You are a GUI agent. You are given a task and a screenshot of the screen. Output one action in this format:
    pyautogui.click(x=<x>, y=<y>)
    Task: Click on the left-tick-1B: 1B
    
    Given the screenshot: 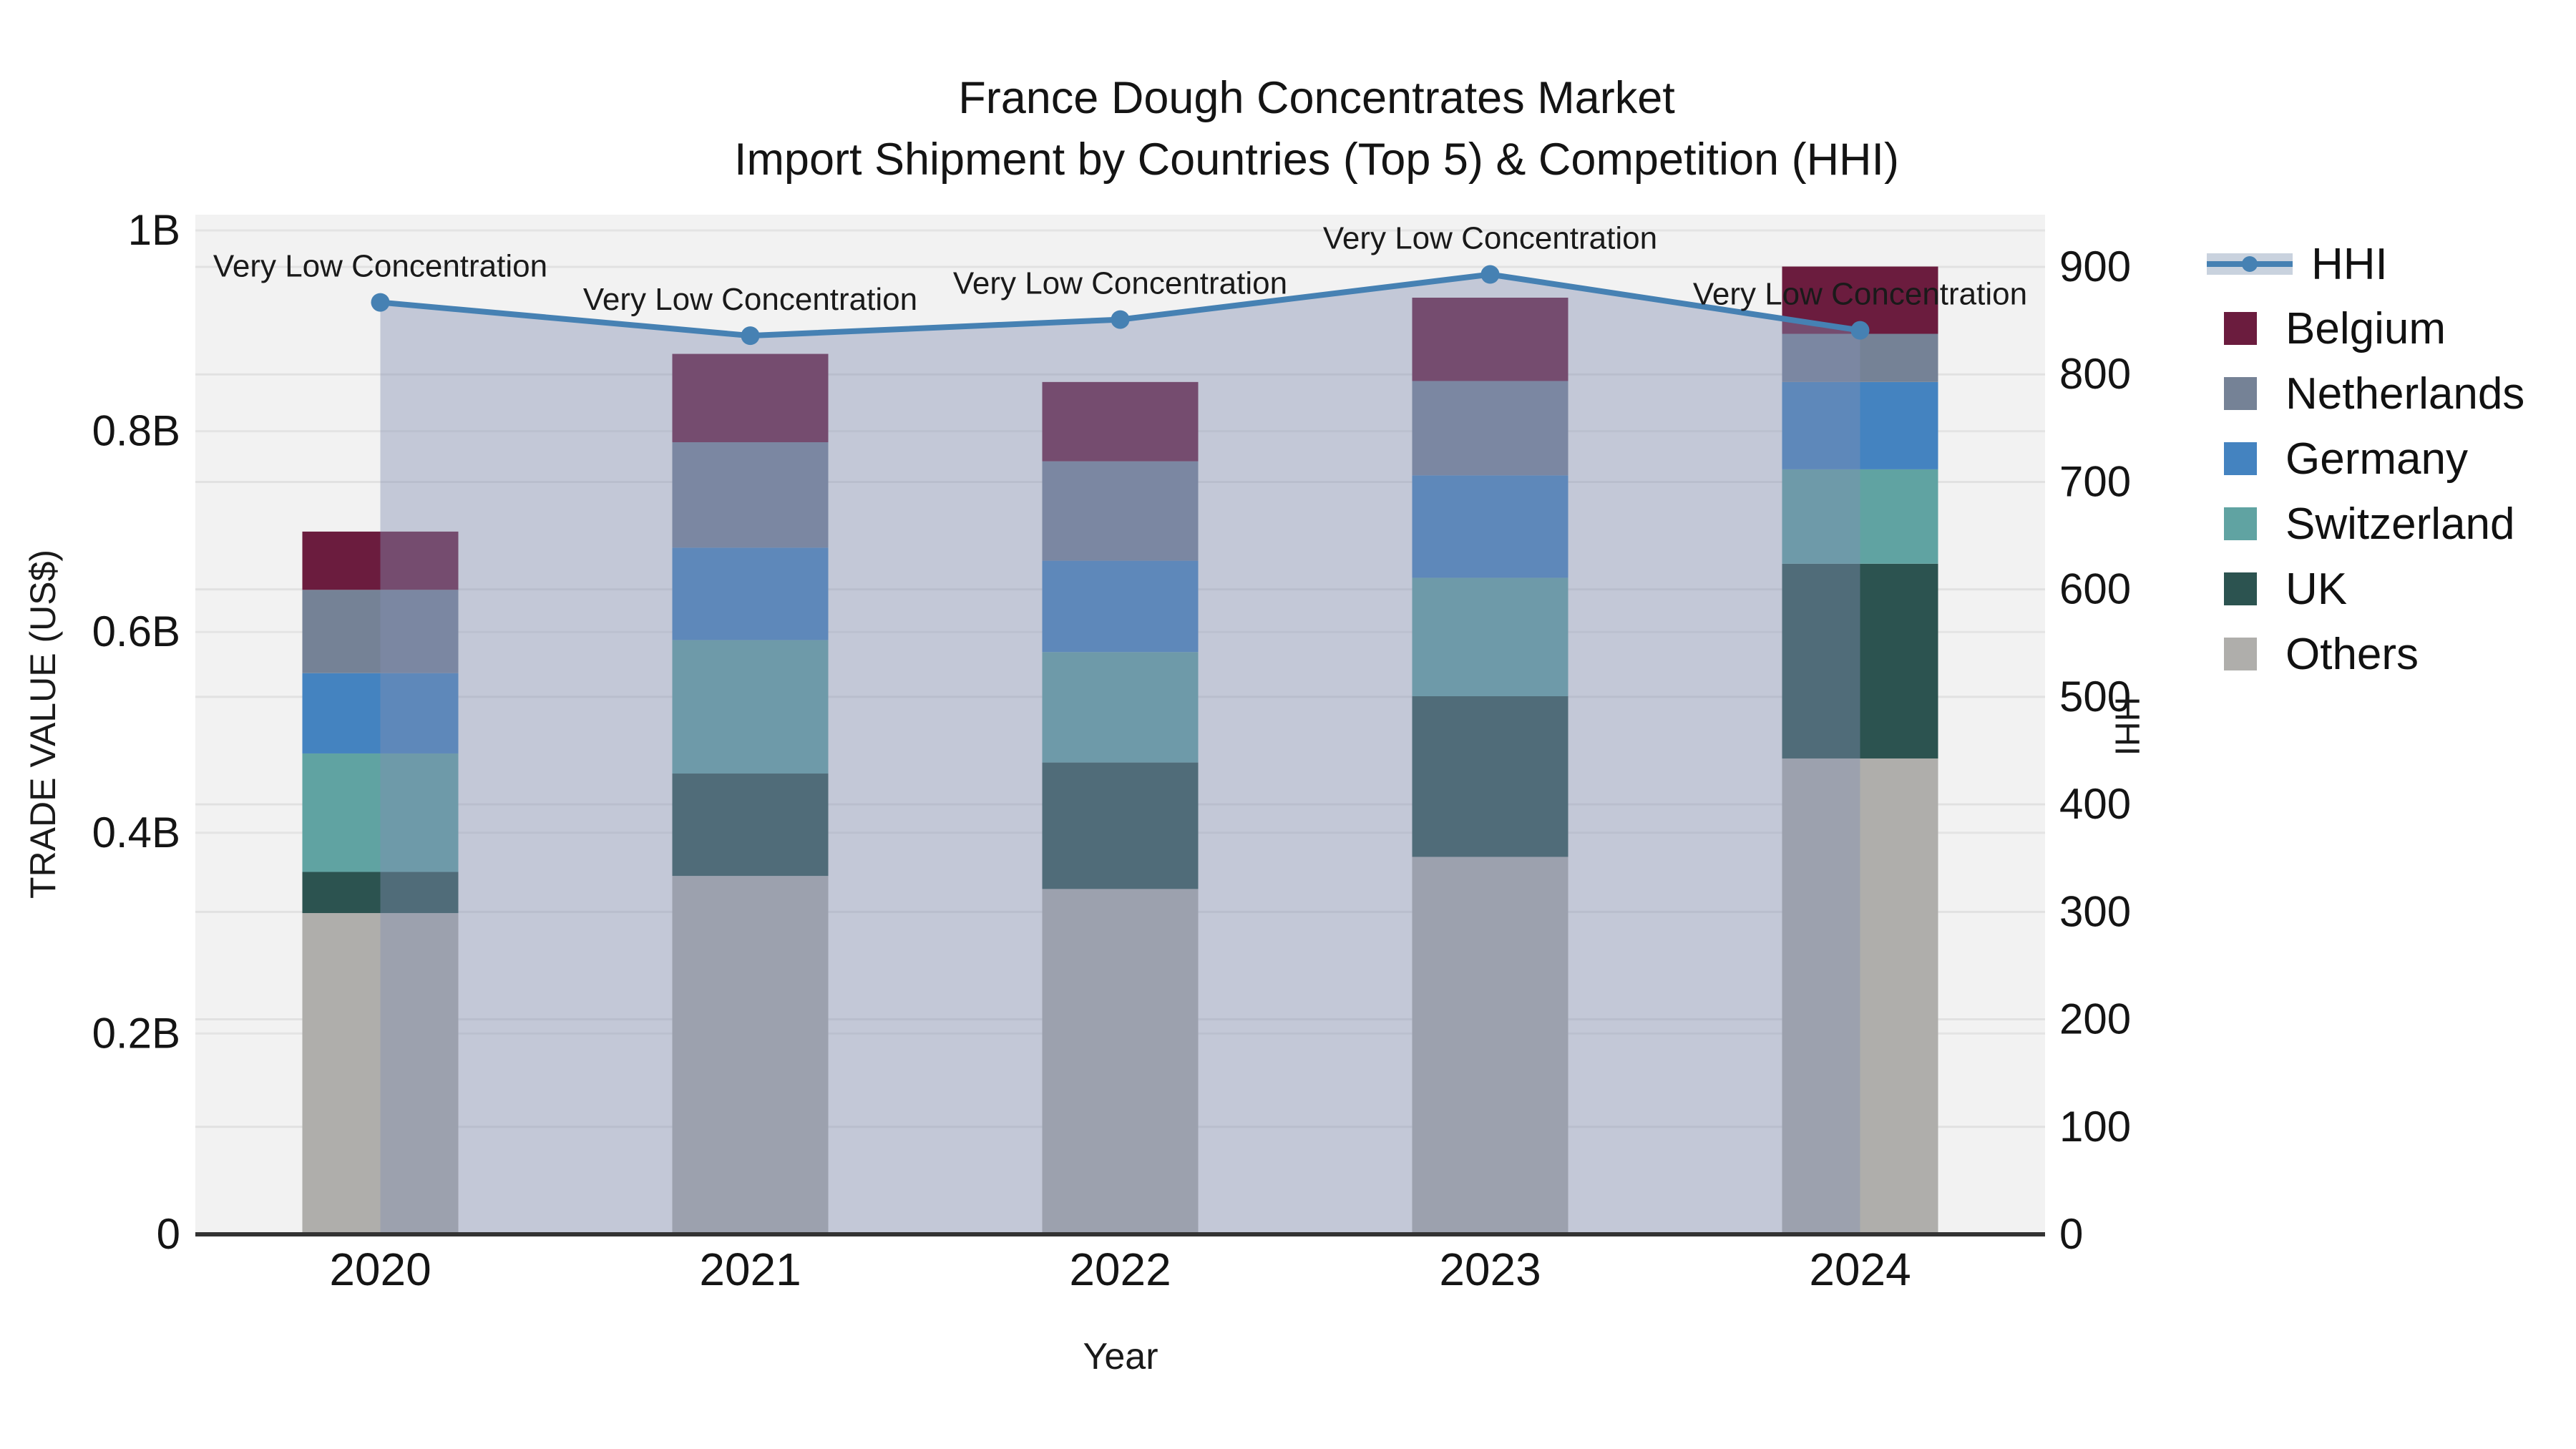 What is the action you would take?
    pyautogui.click(x=154, y=230)
    